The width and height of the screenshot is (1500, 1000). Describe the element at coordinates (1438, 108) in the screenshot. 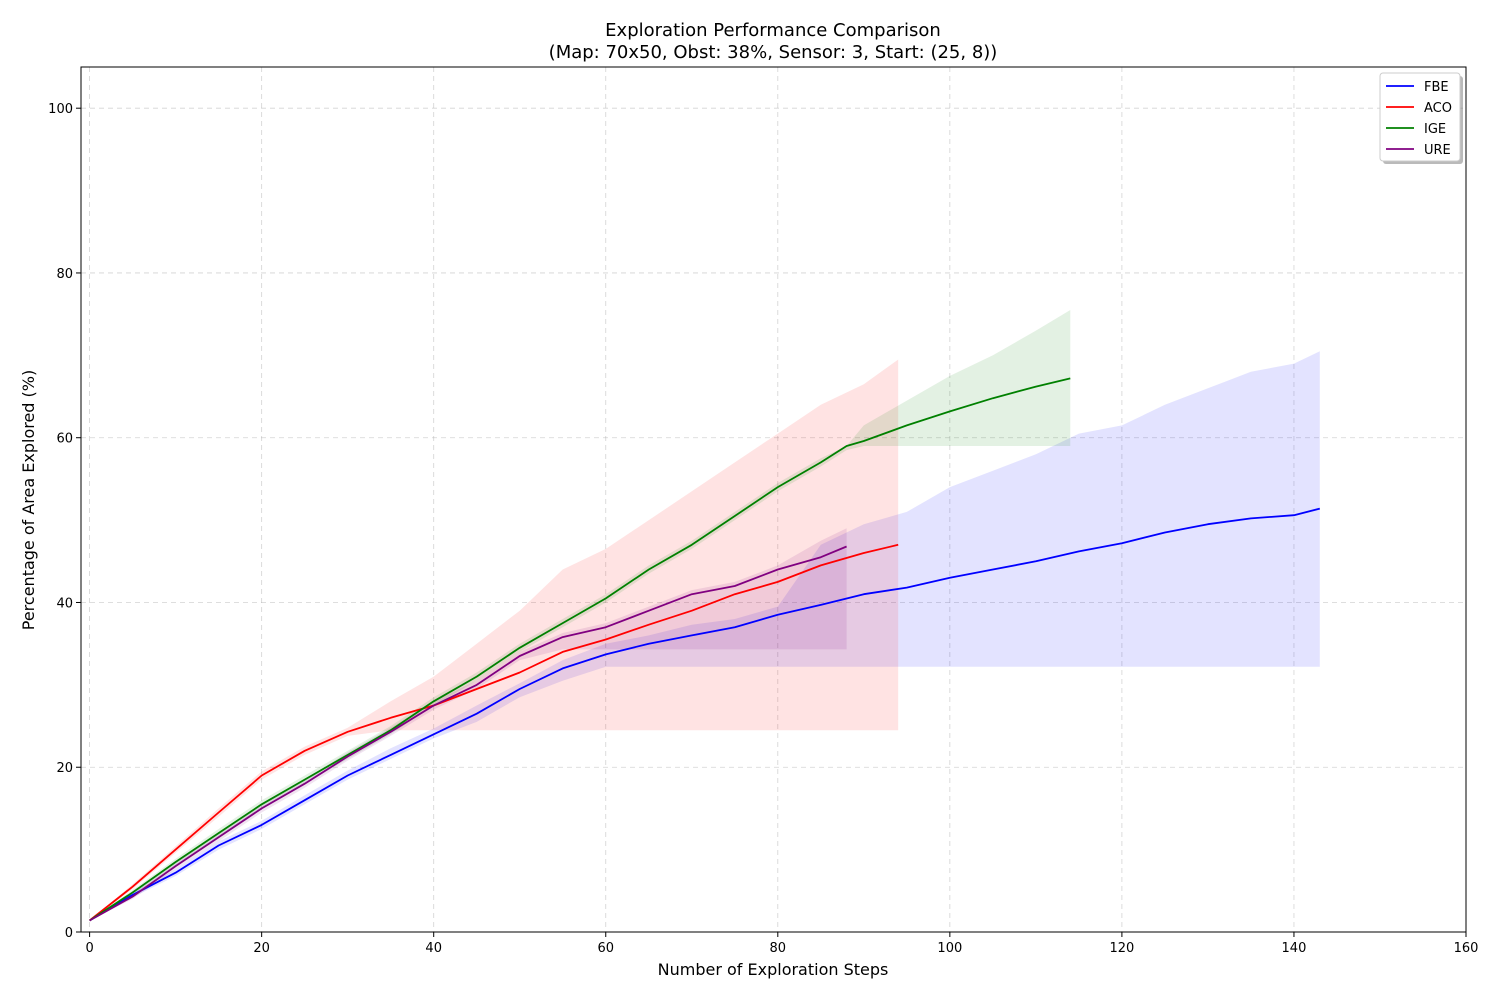

I see `legend-label-aco: ACO` at that location.